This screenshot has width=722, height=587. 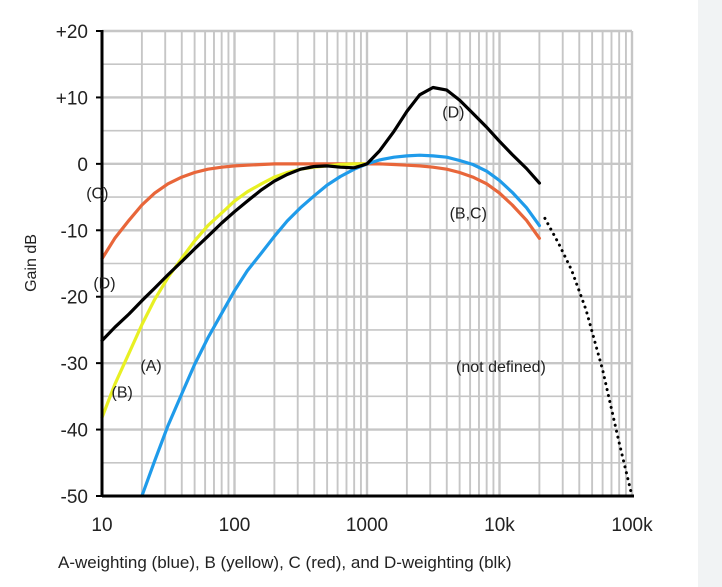 What do you see at coordinates (499, 525) in the screenshot?
I see `x-tick-label: 10k` at bounding box center [499, 525].